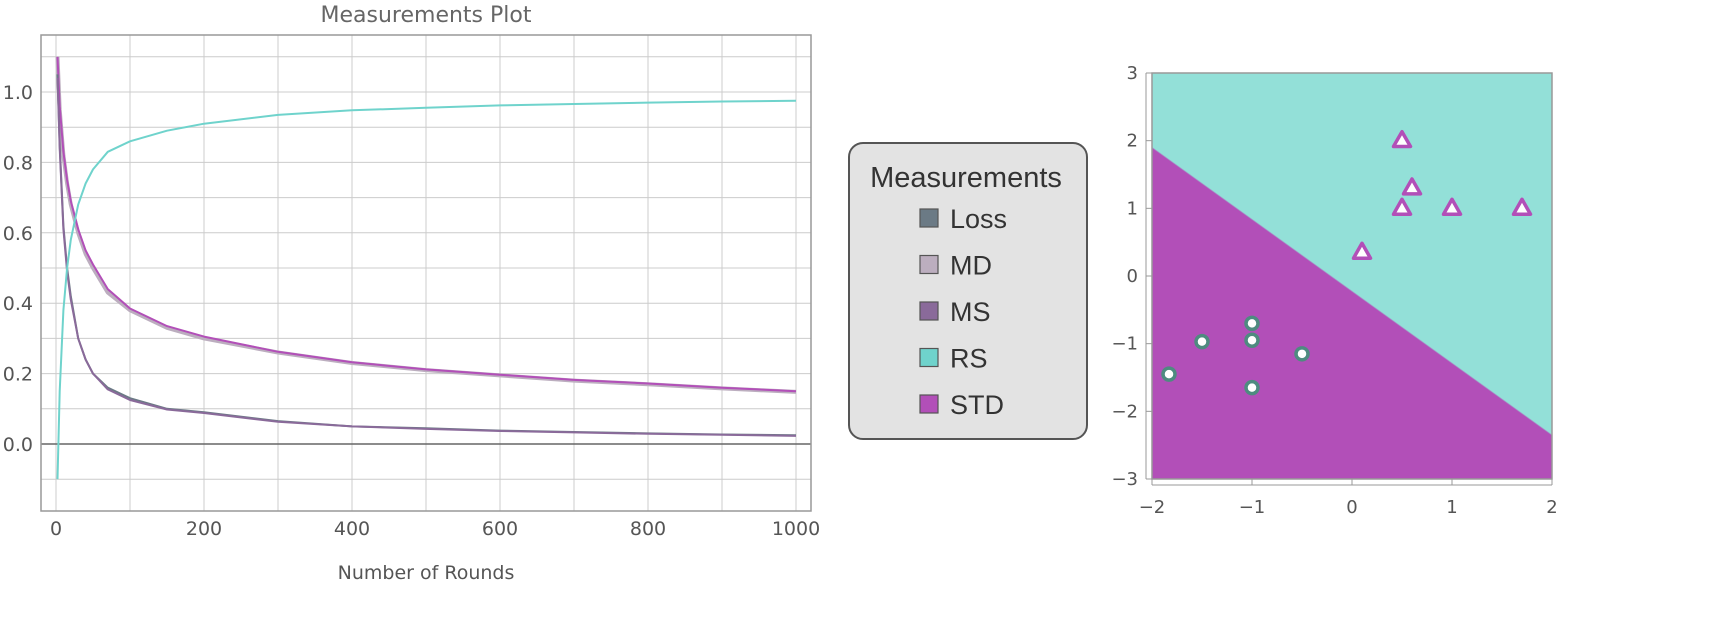 This screenshot has width=1725, height=641. What do you see at coordinates (1152, 507) in the screenshot?
I see `x-tick-label: −2` at bounding box center [1152, 507].